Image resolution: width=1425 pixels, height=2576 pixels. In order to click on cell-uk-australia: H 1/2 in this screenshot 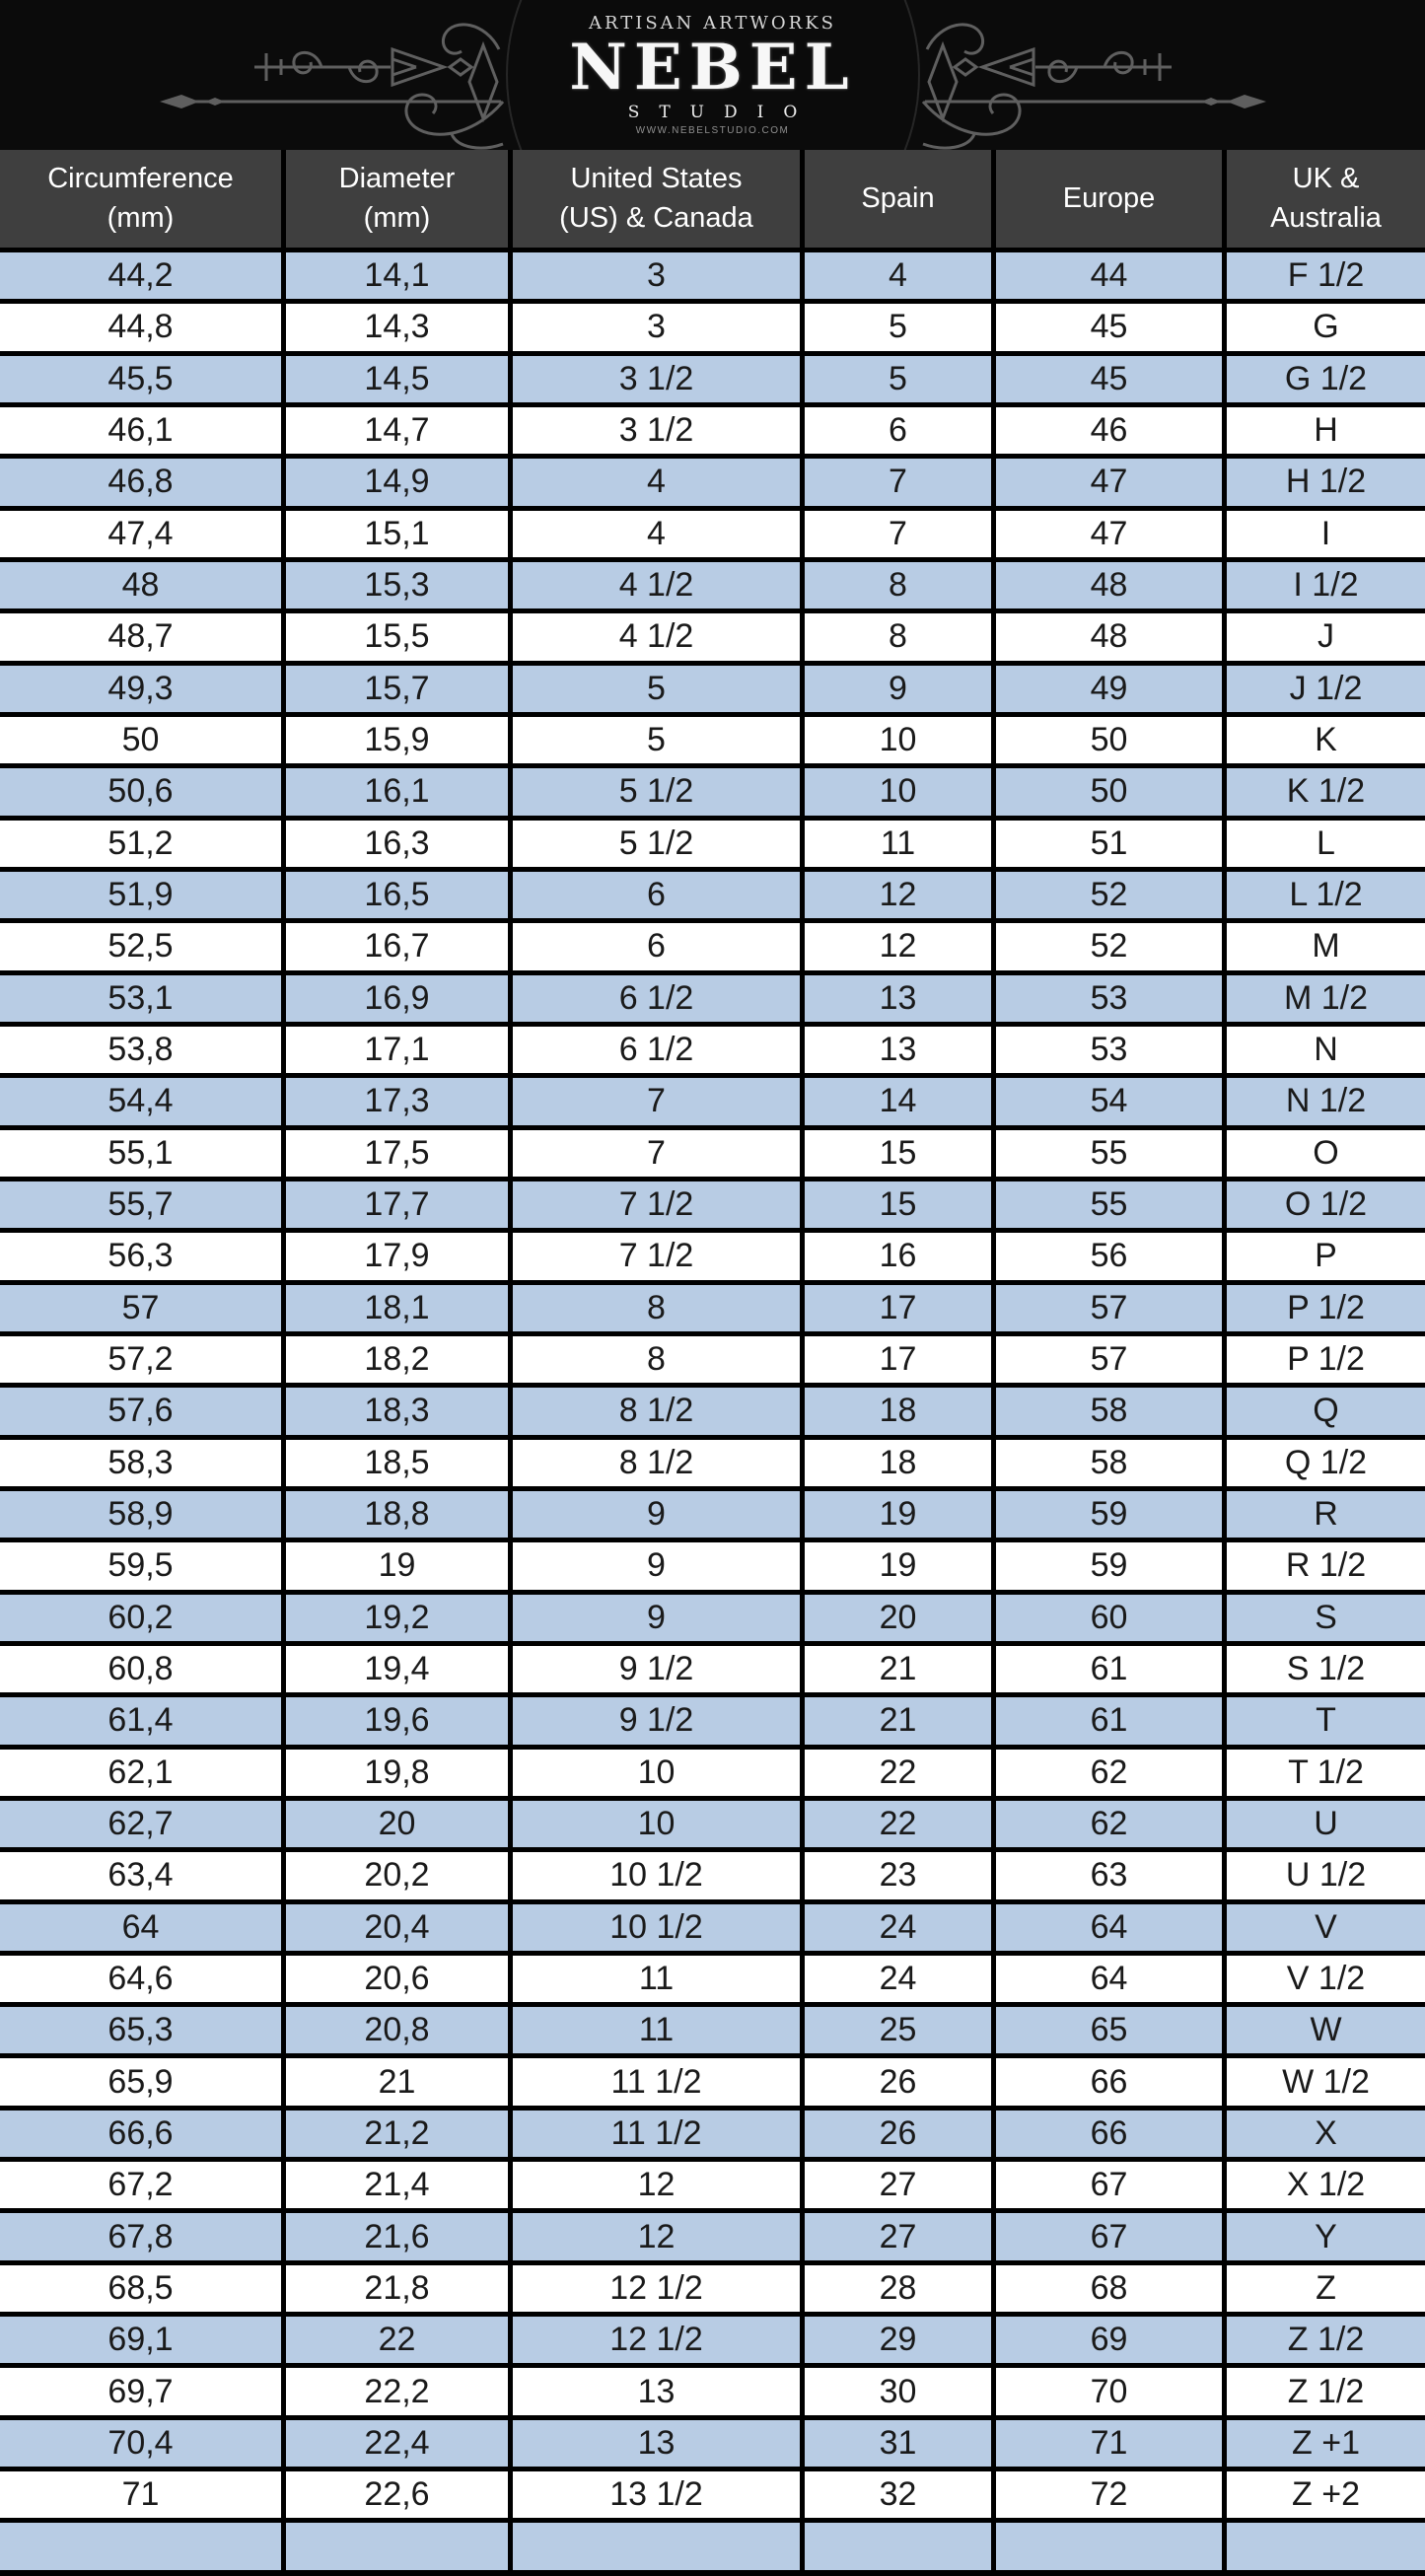, I will do `click(1326, 483)`.